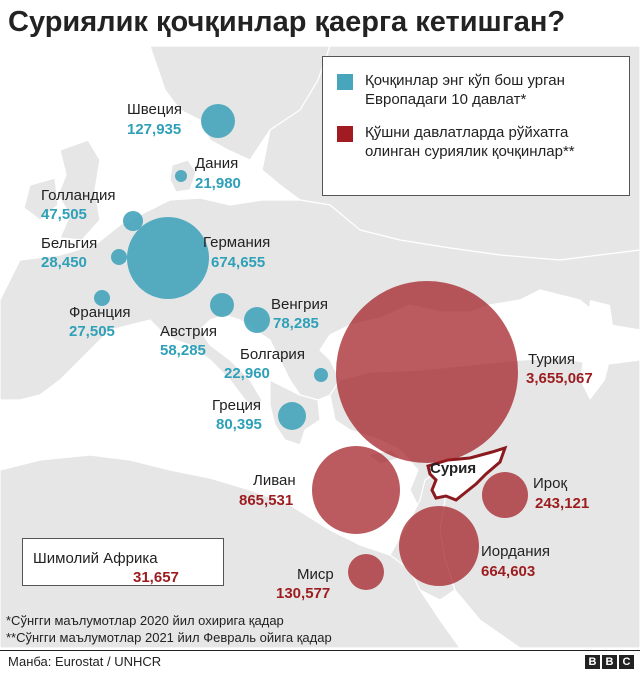 The width and height of the screenshot is (640, 674). I want to click on land-ireland, so click(41, 199).